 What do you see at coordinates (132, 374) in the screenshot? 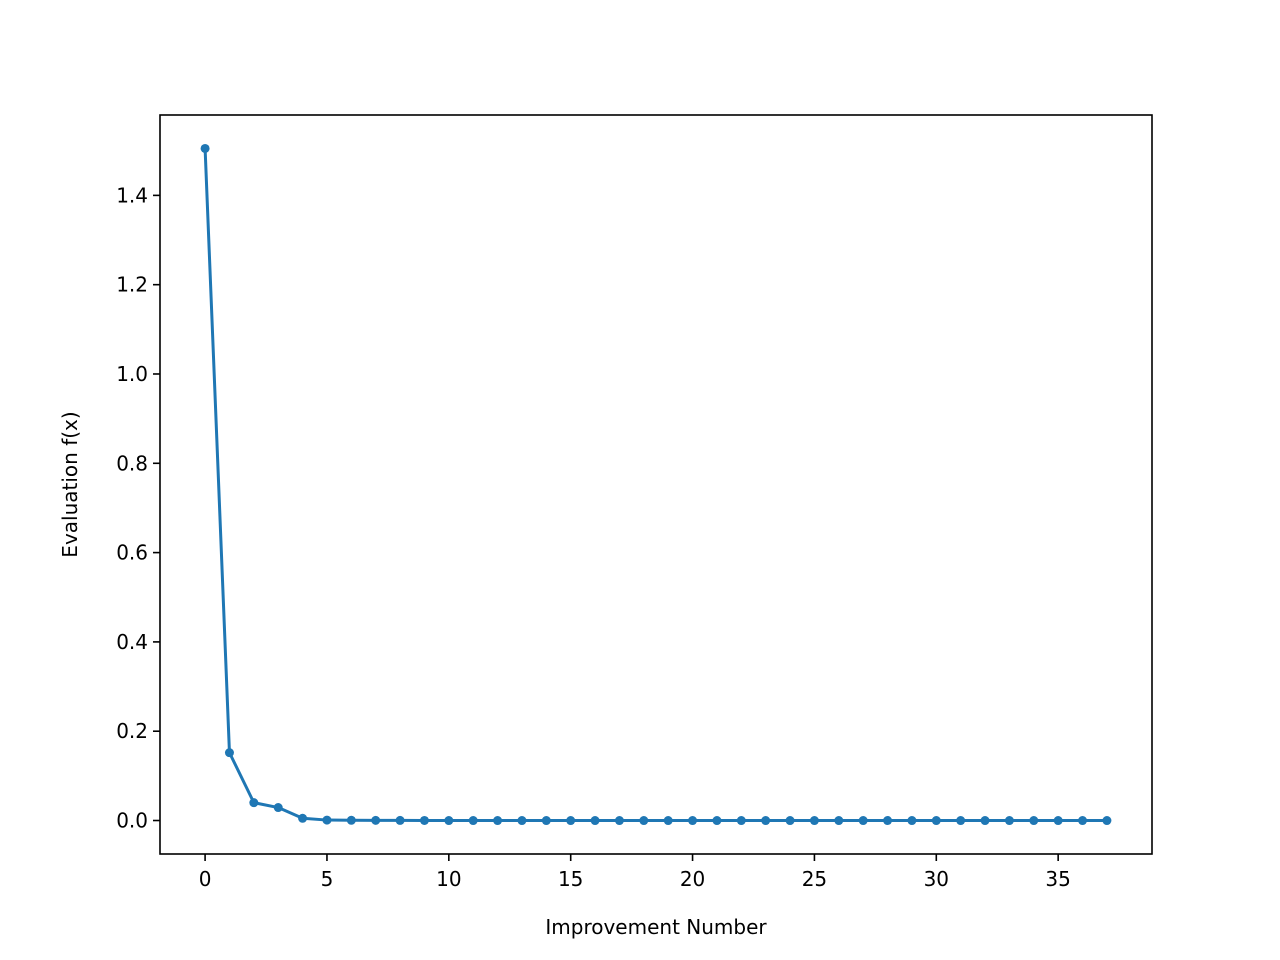
I see `y-tick-label: 1.0` at bounding box center [132, 374].